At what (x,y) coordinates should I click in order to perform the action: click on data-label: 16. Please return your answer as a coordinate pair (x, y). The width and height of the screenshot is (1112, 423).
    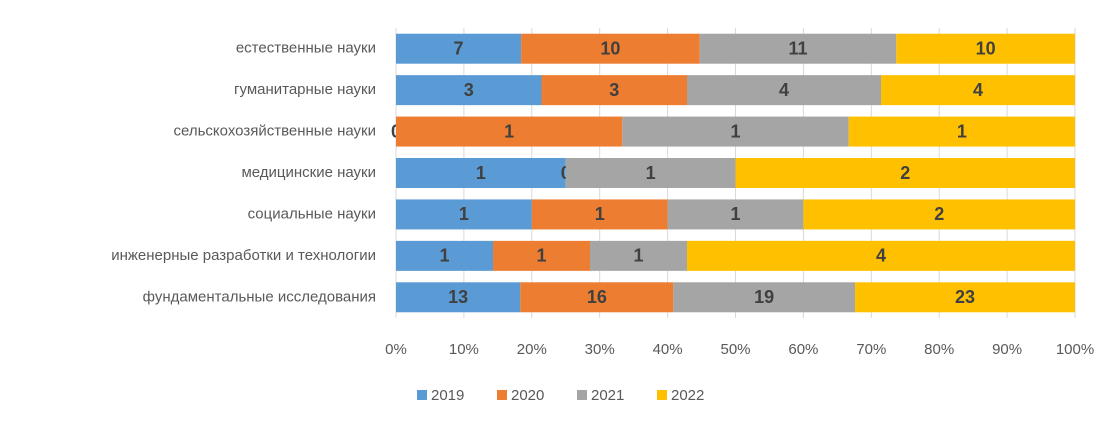
    Looking at the image, I should click on (597, 297).